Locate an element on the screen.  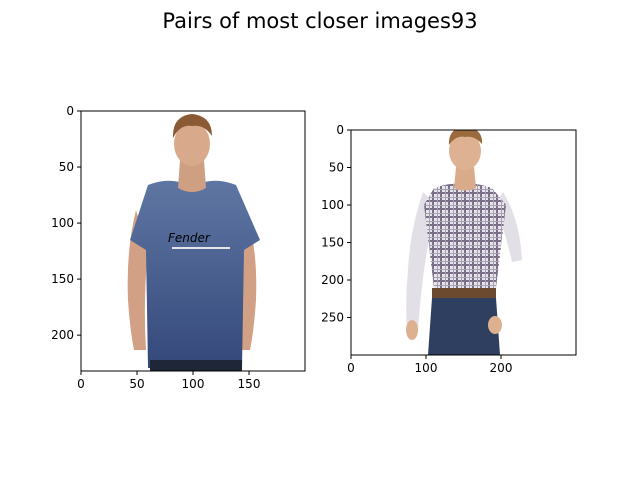
jeans is located at coordinates (464, 326).